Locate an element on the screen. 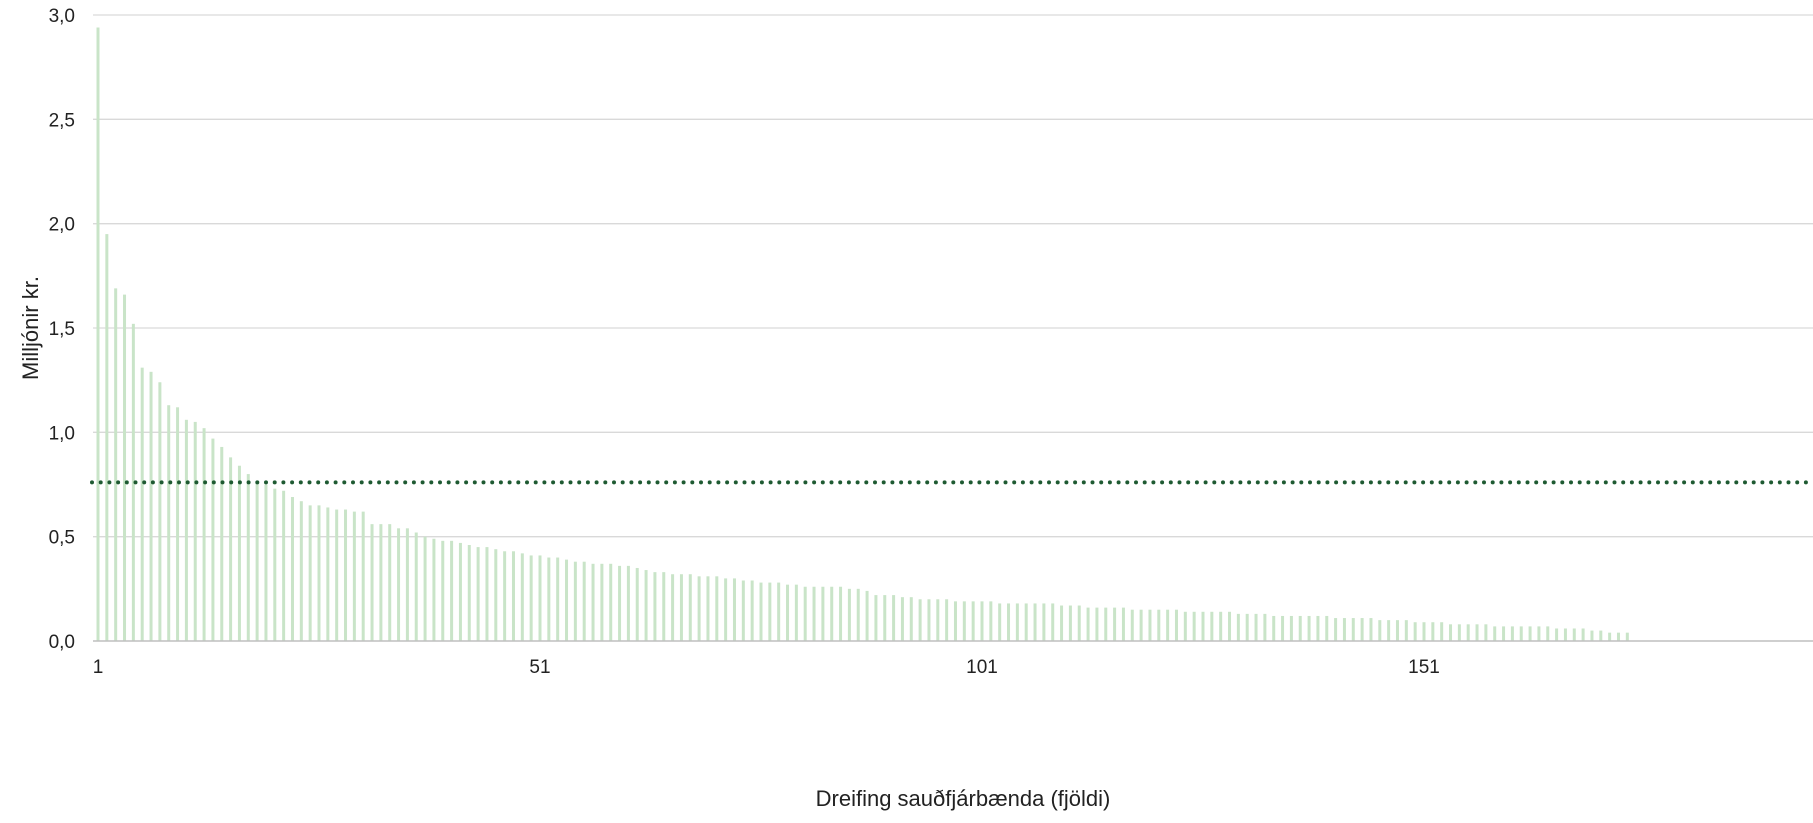 Image resolution: width=1813 pixels, height=823 pixels. x-tick-label: 151 is located at coordinates (1424, 667).